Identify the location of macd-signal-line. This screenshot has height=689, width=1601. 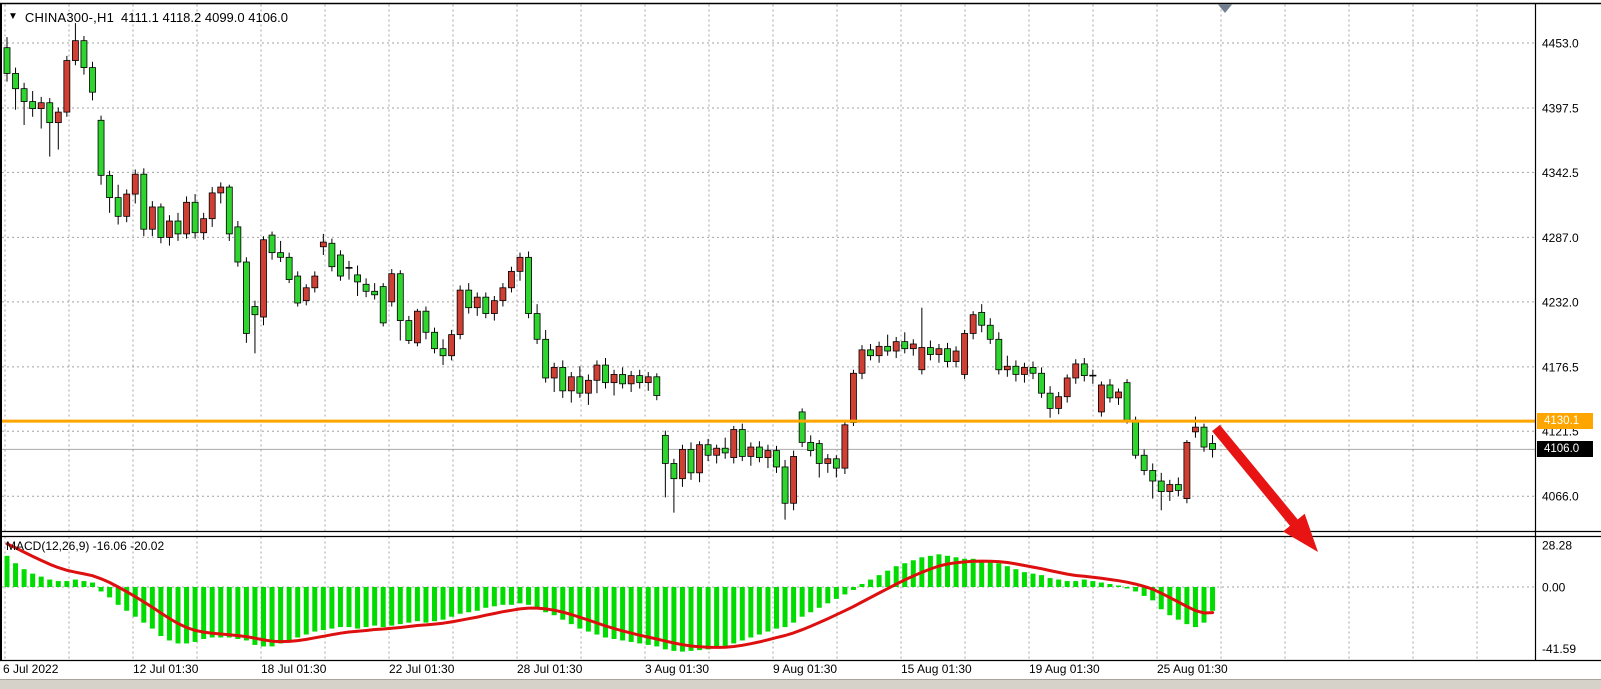
(610, 595).